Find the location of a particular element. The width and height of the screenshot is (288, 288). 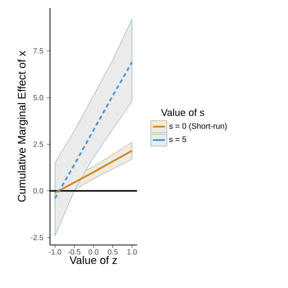

x-axis-title: Value of z is located at coordinates (93, 260).